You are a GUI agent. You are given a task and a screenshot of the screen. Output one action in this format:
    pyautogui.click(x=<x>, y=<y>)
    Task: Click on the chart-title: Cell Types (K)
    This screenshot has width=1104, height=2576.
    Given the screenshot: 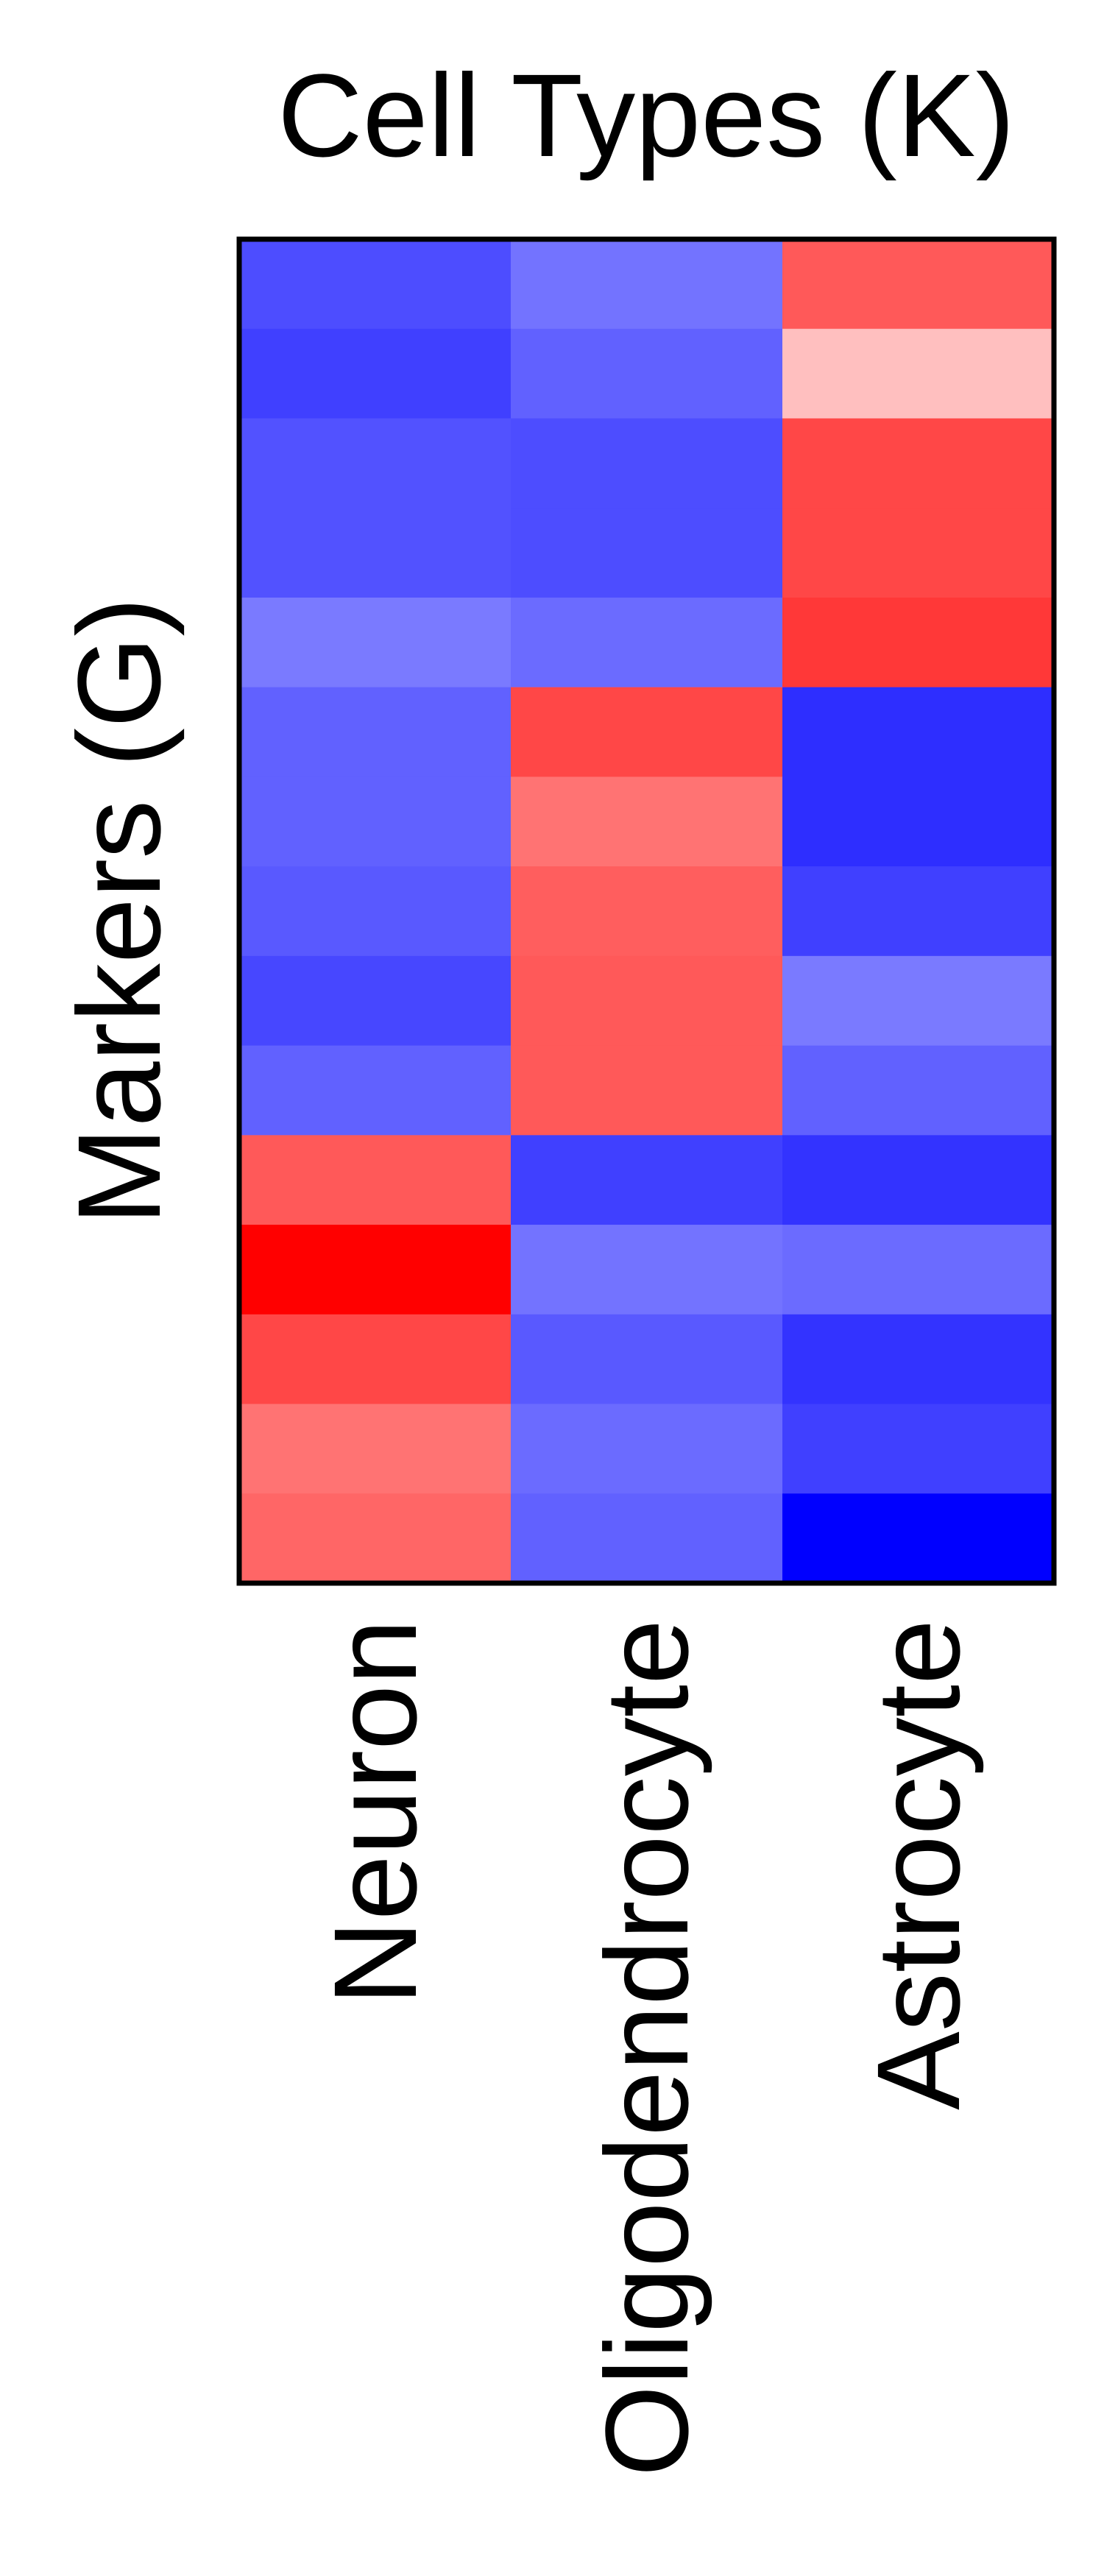 What is the action you would take?
    pyautogui.click(x=646, y=115)
    